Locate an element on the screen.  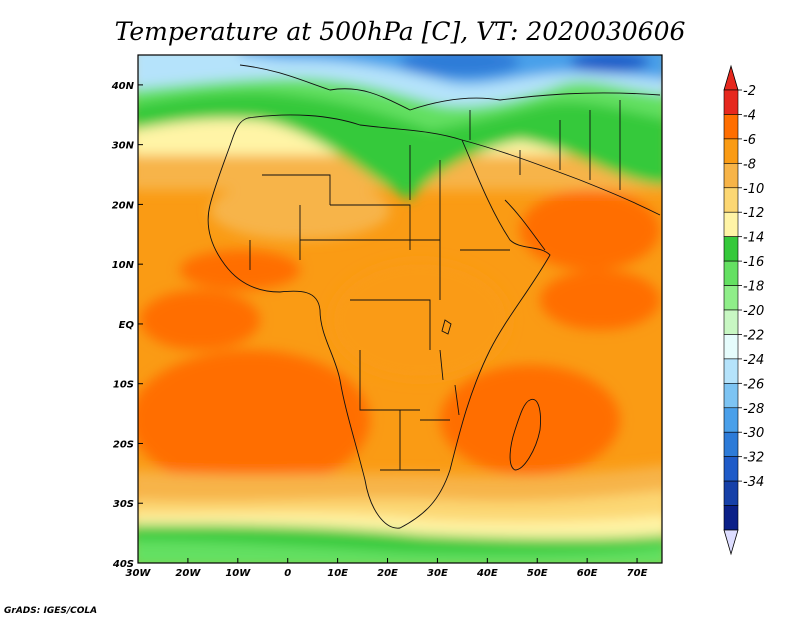
colorbar-label: -34 is located at coordinates (753, 482).